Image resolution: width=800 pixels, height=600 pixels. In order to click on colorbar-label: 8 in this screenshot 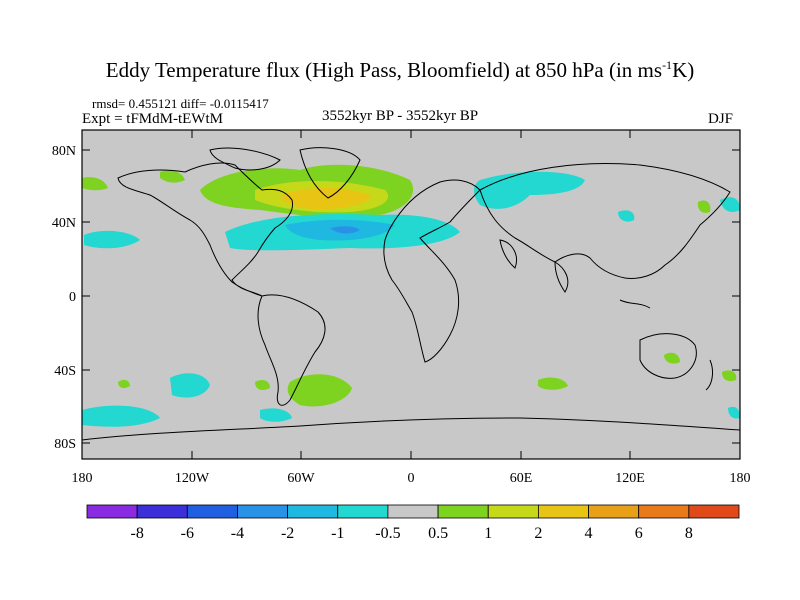, I will do `click(689, 533)`.